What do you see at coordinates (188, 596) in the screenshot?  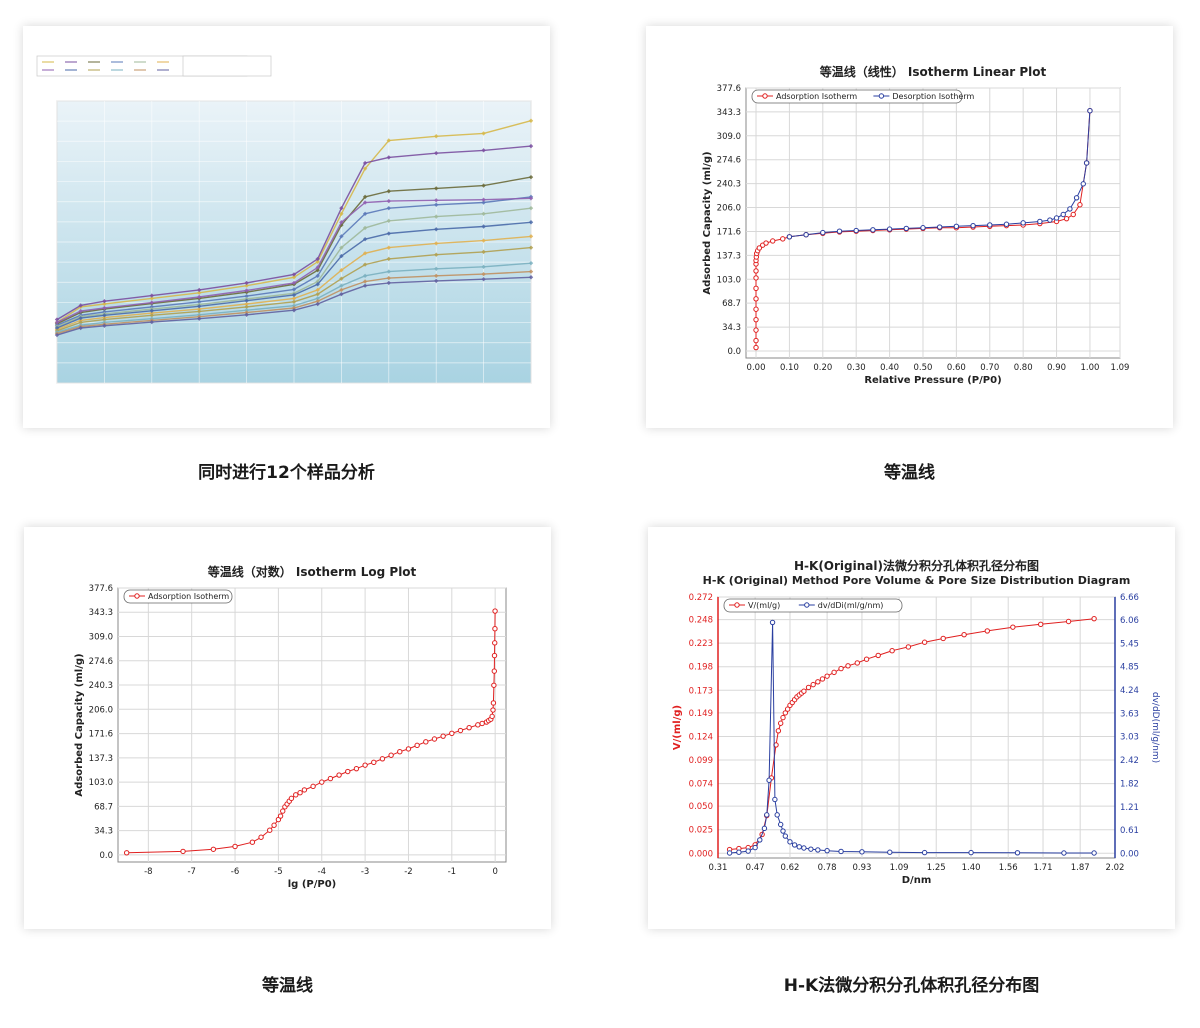 I see `legend-label: Adsorption Isotherm` at bounding box center [188, 596].